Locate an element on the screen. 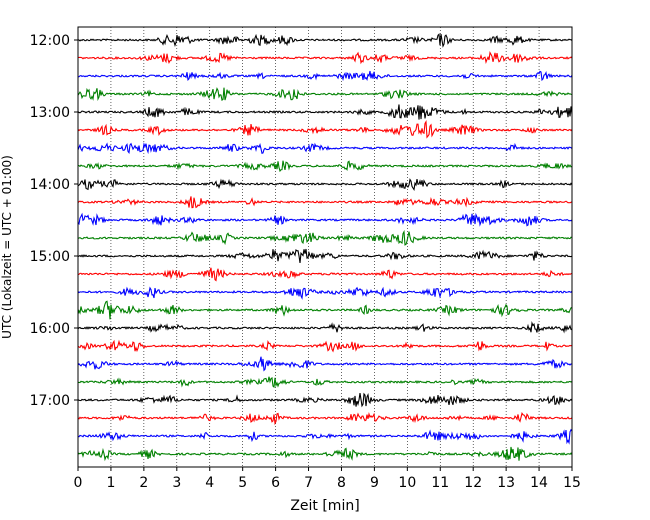 The width and height of the screenshot is (650, 520). x-tick-label: 13 is located at coordinates (506, 483).